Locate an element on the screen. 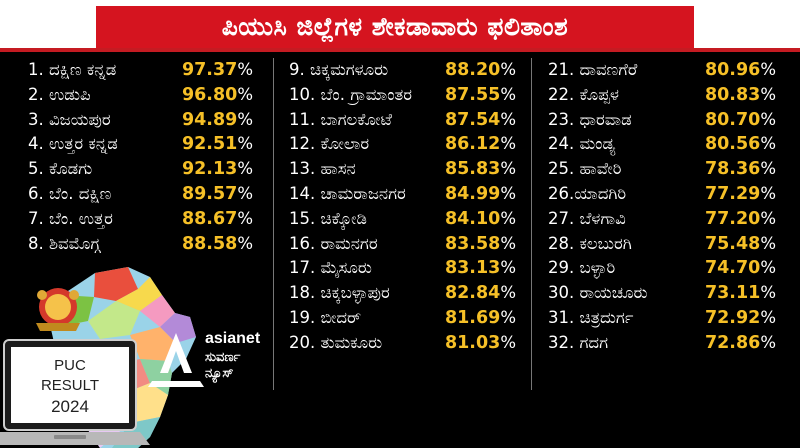 This screenshot has width=800, height=448. laptop-line1: PUC is located at coordinates (70, 365).